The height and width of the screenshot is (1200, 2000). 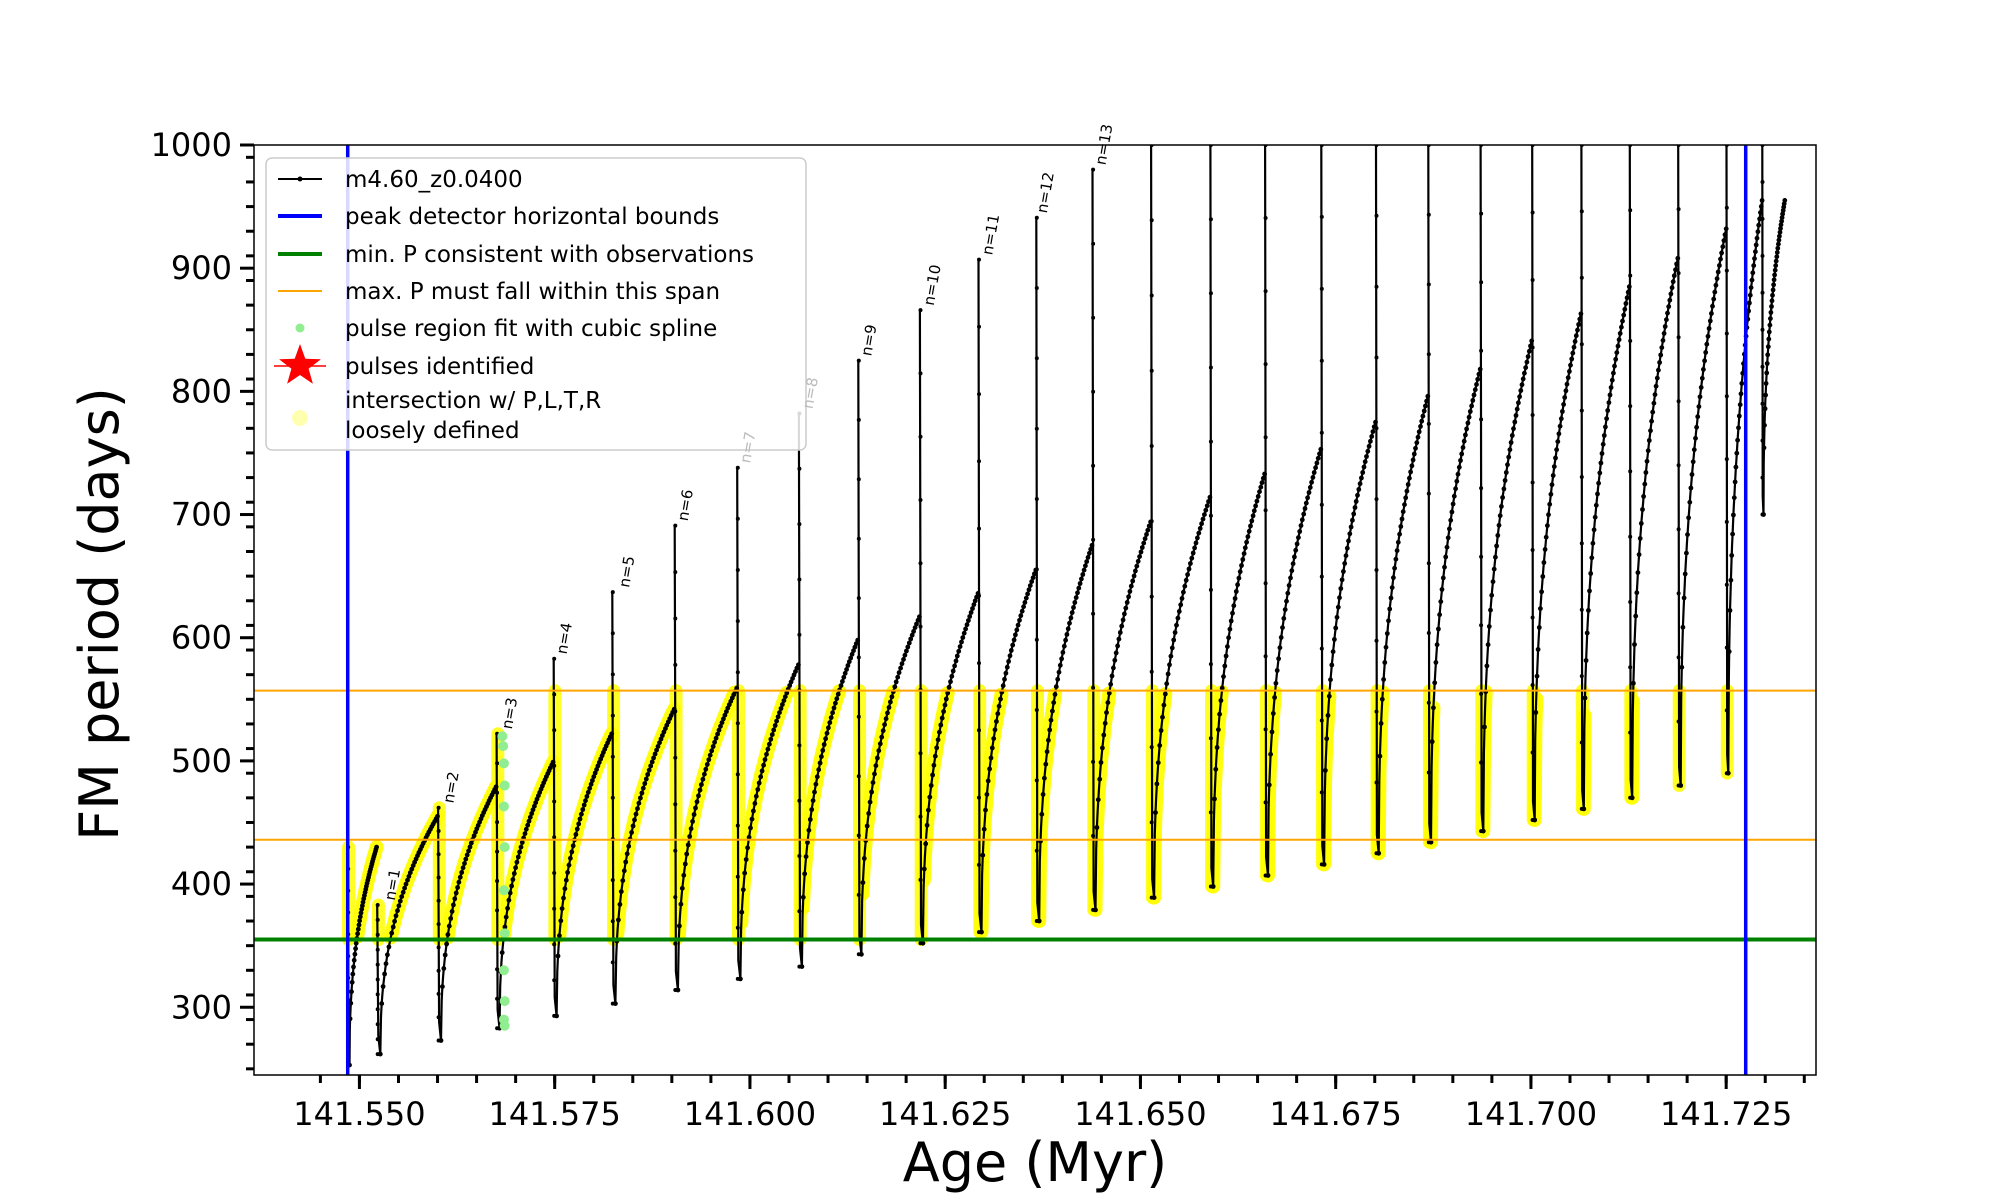 What do you see at coordinates (531, 329) in the screenshot?
I see `legend-label-5: pulse region fit with cubic spline` at bounding box center [531, 329].